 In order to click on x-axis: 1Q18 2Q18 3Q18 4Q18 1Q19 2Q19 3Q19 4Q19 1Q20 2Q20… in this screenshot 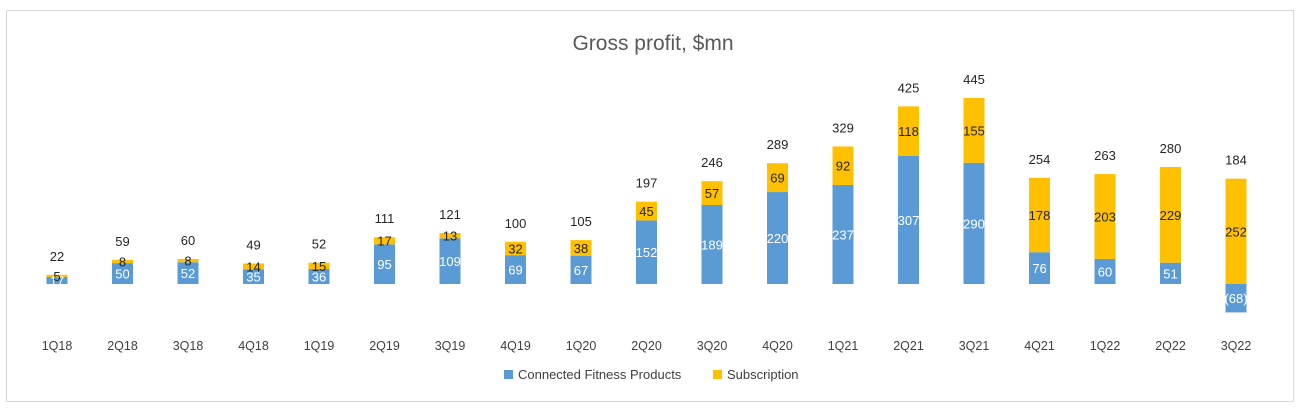, I will do `click(647, 346)`.